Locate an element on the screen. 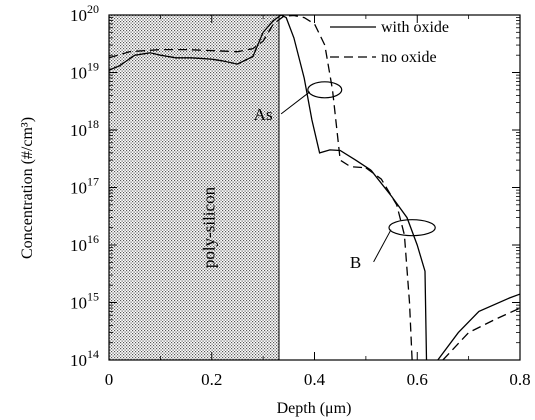 The height and width of the screenshot is (420, 535). x-tick-label: 0 is located at coordinates (109, 379).